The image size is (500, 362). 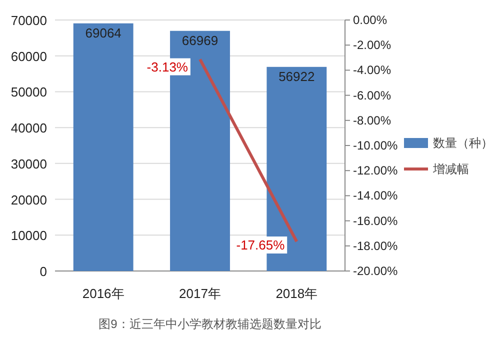 I want to click on y-tick-label: 30000, so click(x=28, y=164).